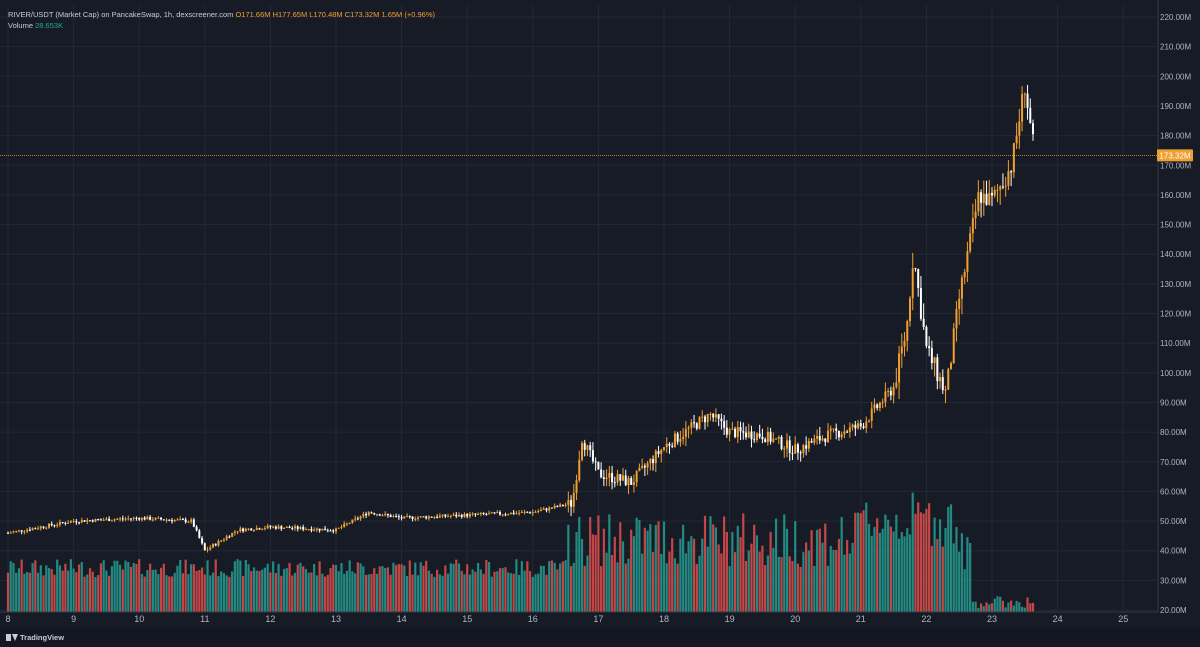 This screenshot has width=1200, height=647. I want to click on x-tick-label: 23, so click(992, 619).